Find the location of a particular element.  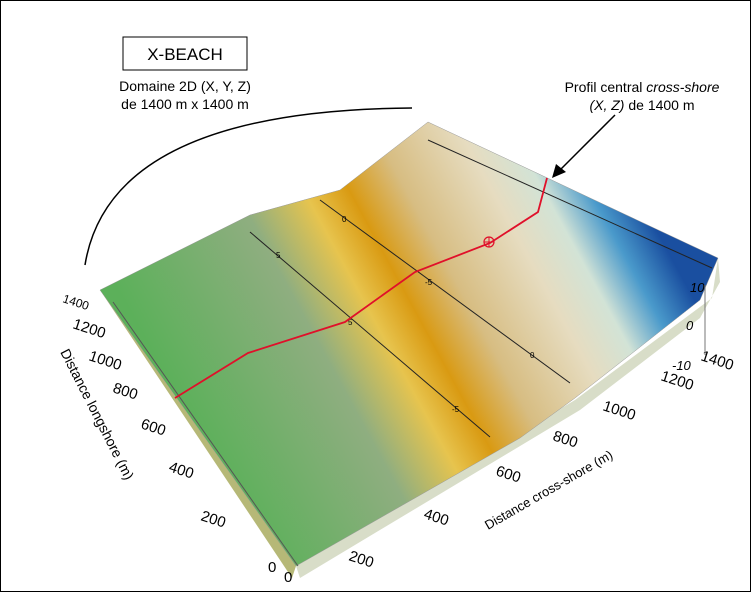

text: cross-shore is located at coordinates (682, 87).